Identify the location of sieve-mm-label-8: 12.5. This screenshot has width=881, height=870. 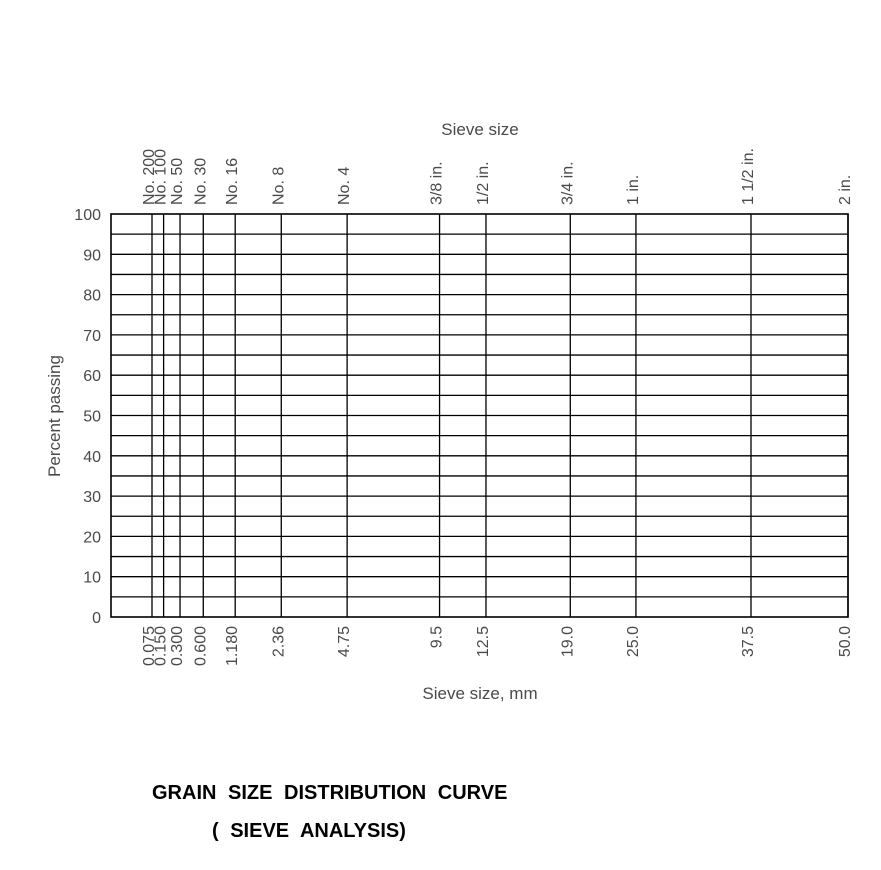
(483, 641).